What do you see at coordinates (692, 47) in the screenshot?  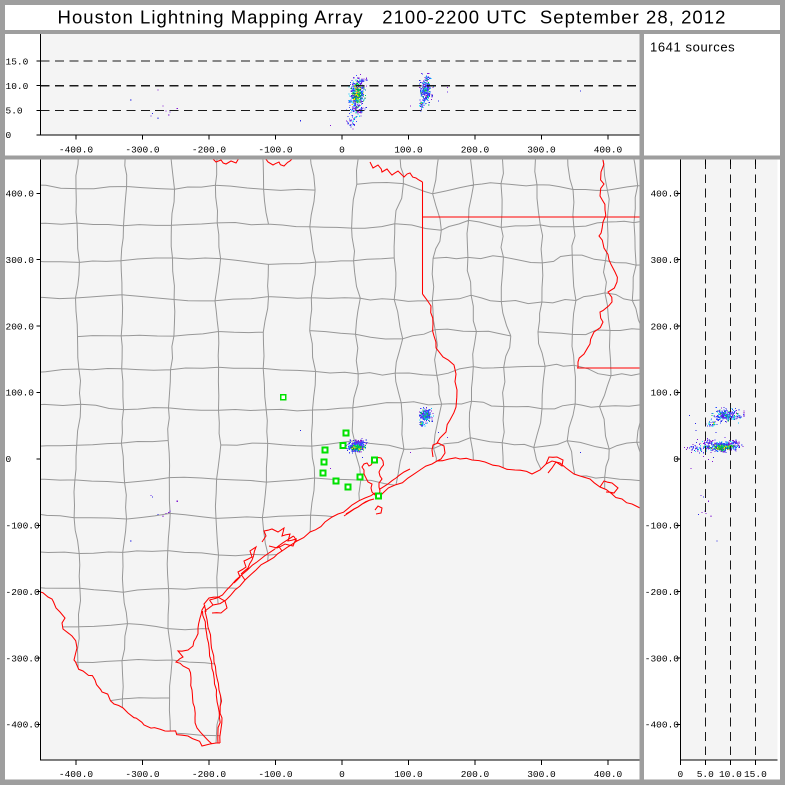 I see `svg-text: 1641 sources` at bounding box center [692, 47].